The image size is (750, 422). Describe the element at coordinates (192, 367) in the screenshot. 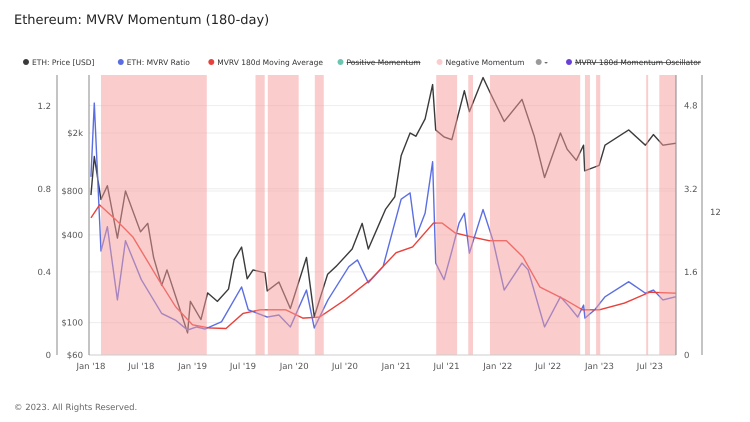

I see `x-tick-label: Jan '19` at that location.